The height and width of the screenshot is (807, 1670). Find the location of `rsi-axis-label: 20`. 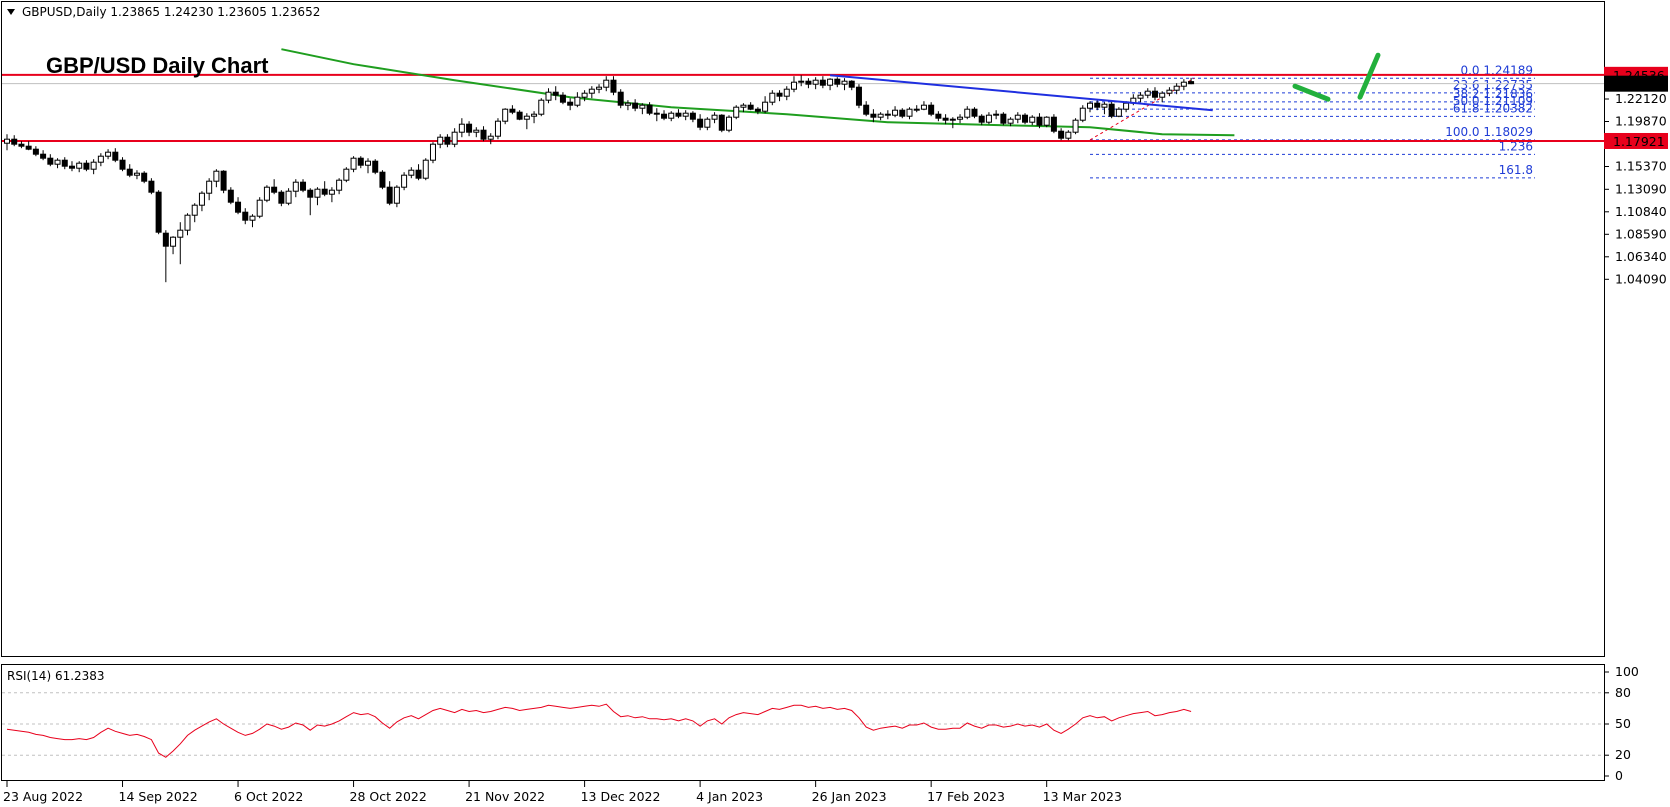

rsi-axis-label: 20 is located at coordinates (1623, 754).